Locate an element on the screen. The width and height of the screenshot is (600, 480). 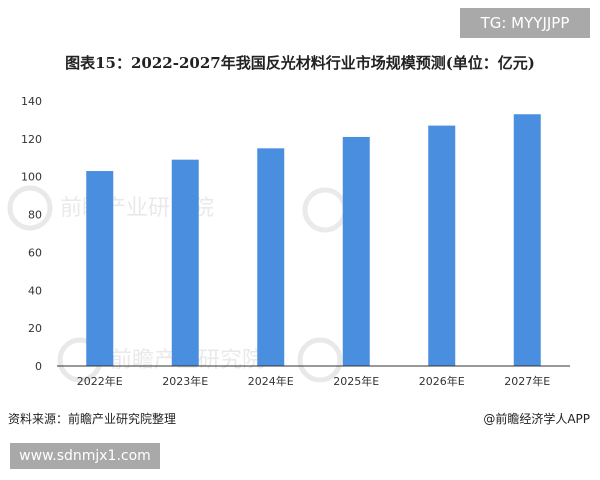
y-tick-label: 120 is located at coordinates (31, 139).